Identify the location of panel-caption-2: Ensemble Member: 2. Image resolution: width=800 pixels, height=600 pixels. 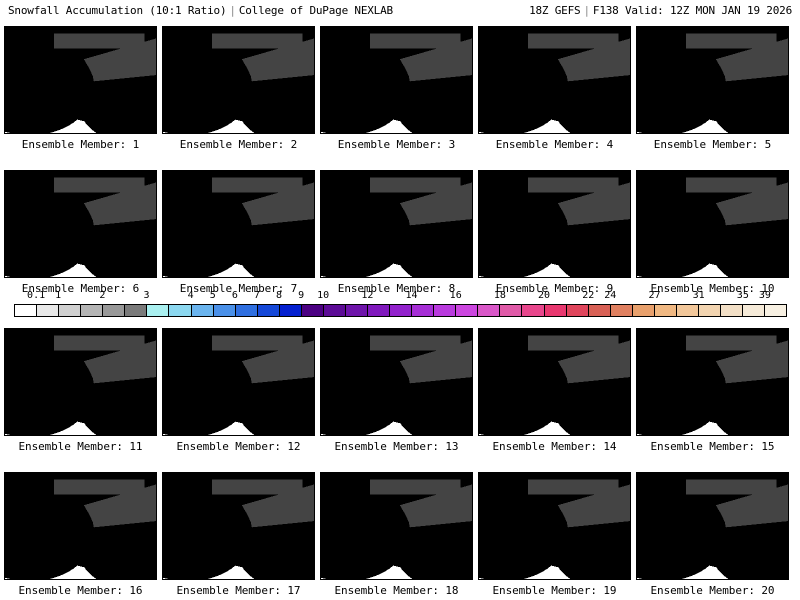
(238, 144).